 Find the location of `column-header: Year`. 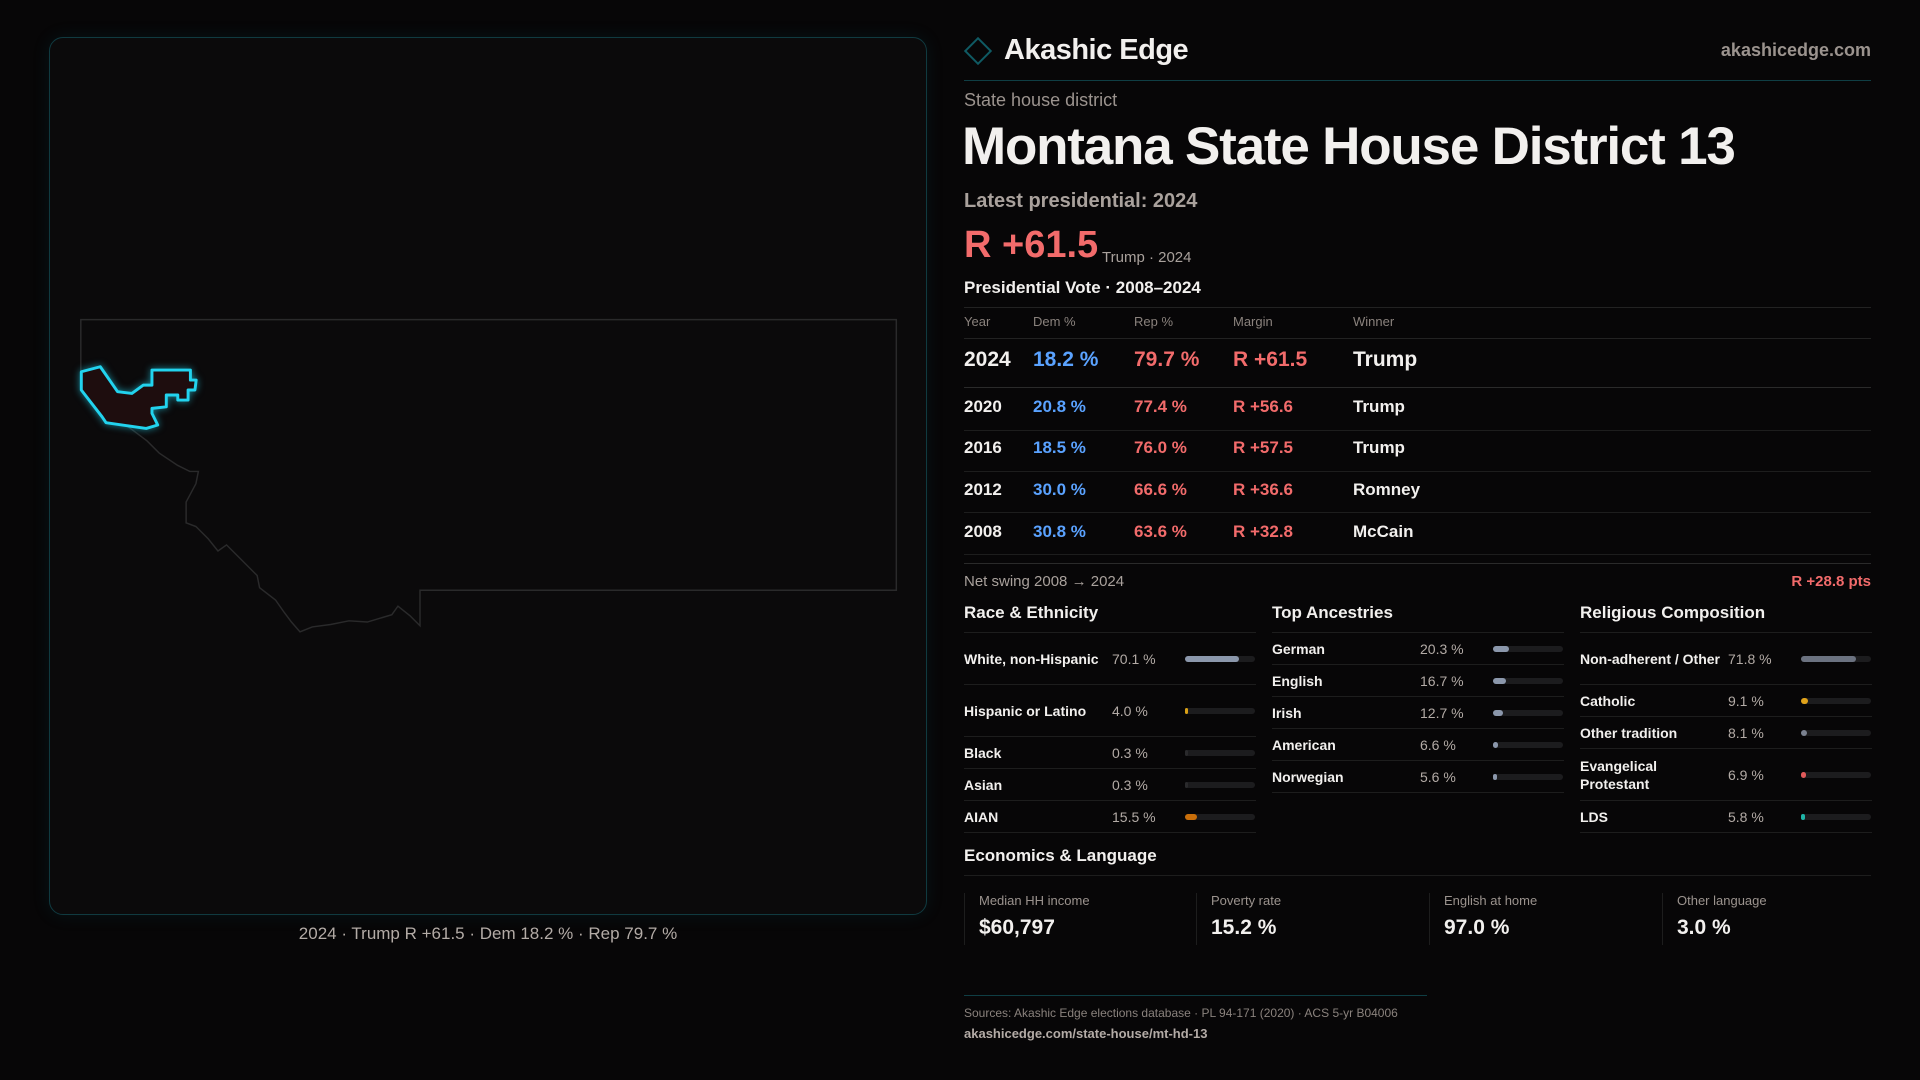

column-header: Year is located at coordinates (977, 321).